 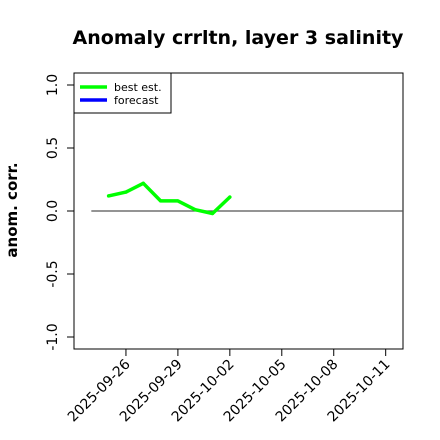 I want to click on y-tick-label: -1.0, so click(x=53, y=336).